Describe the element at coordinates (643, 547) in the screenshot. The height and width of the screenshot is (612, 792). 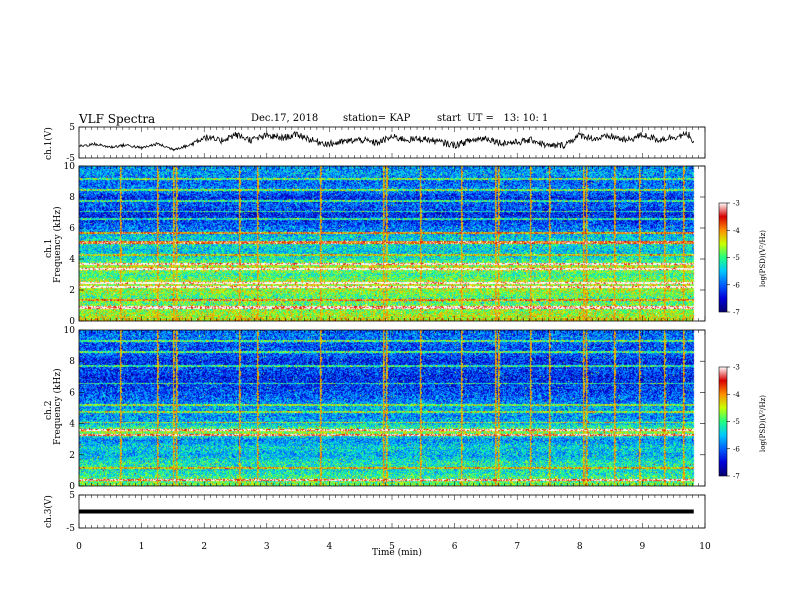
I see `x-tick-label: 9` at that location.